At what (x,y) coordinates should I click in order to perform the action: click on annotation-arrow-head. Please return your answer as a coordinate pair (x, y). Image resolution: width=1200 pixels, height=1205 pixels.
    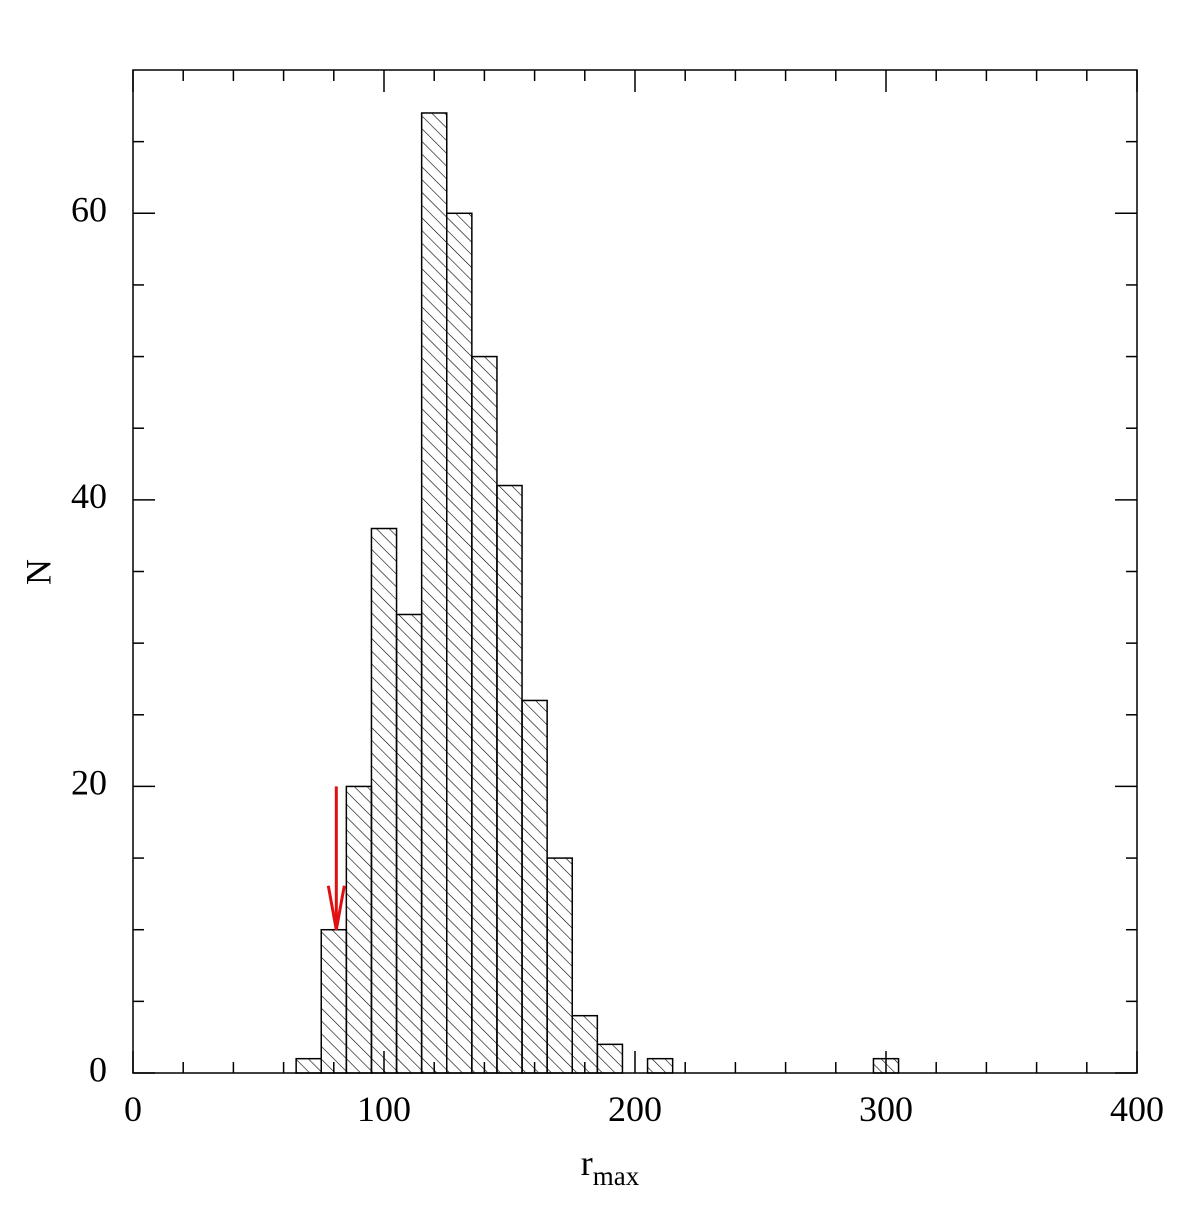
    Looking at the image, I should click on (336, 907).